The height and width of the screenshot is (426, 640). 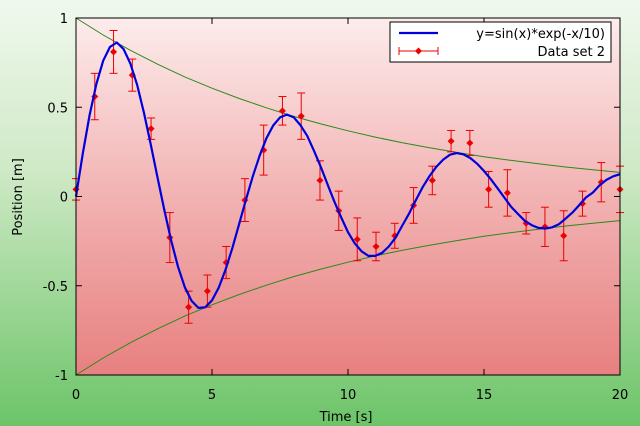 I want to click on legend: y=sin(x)*exp(-x/10) Data set 2, so click(x=500, y=42).